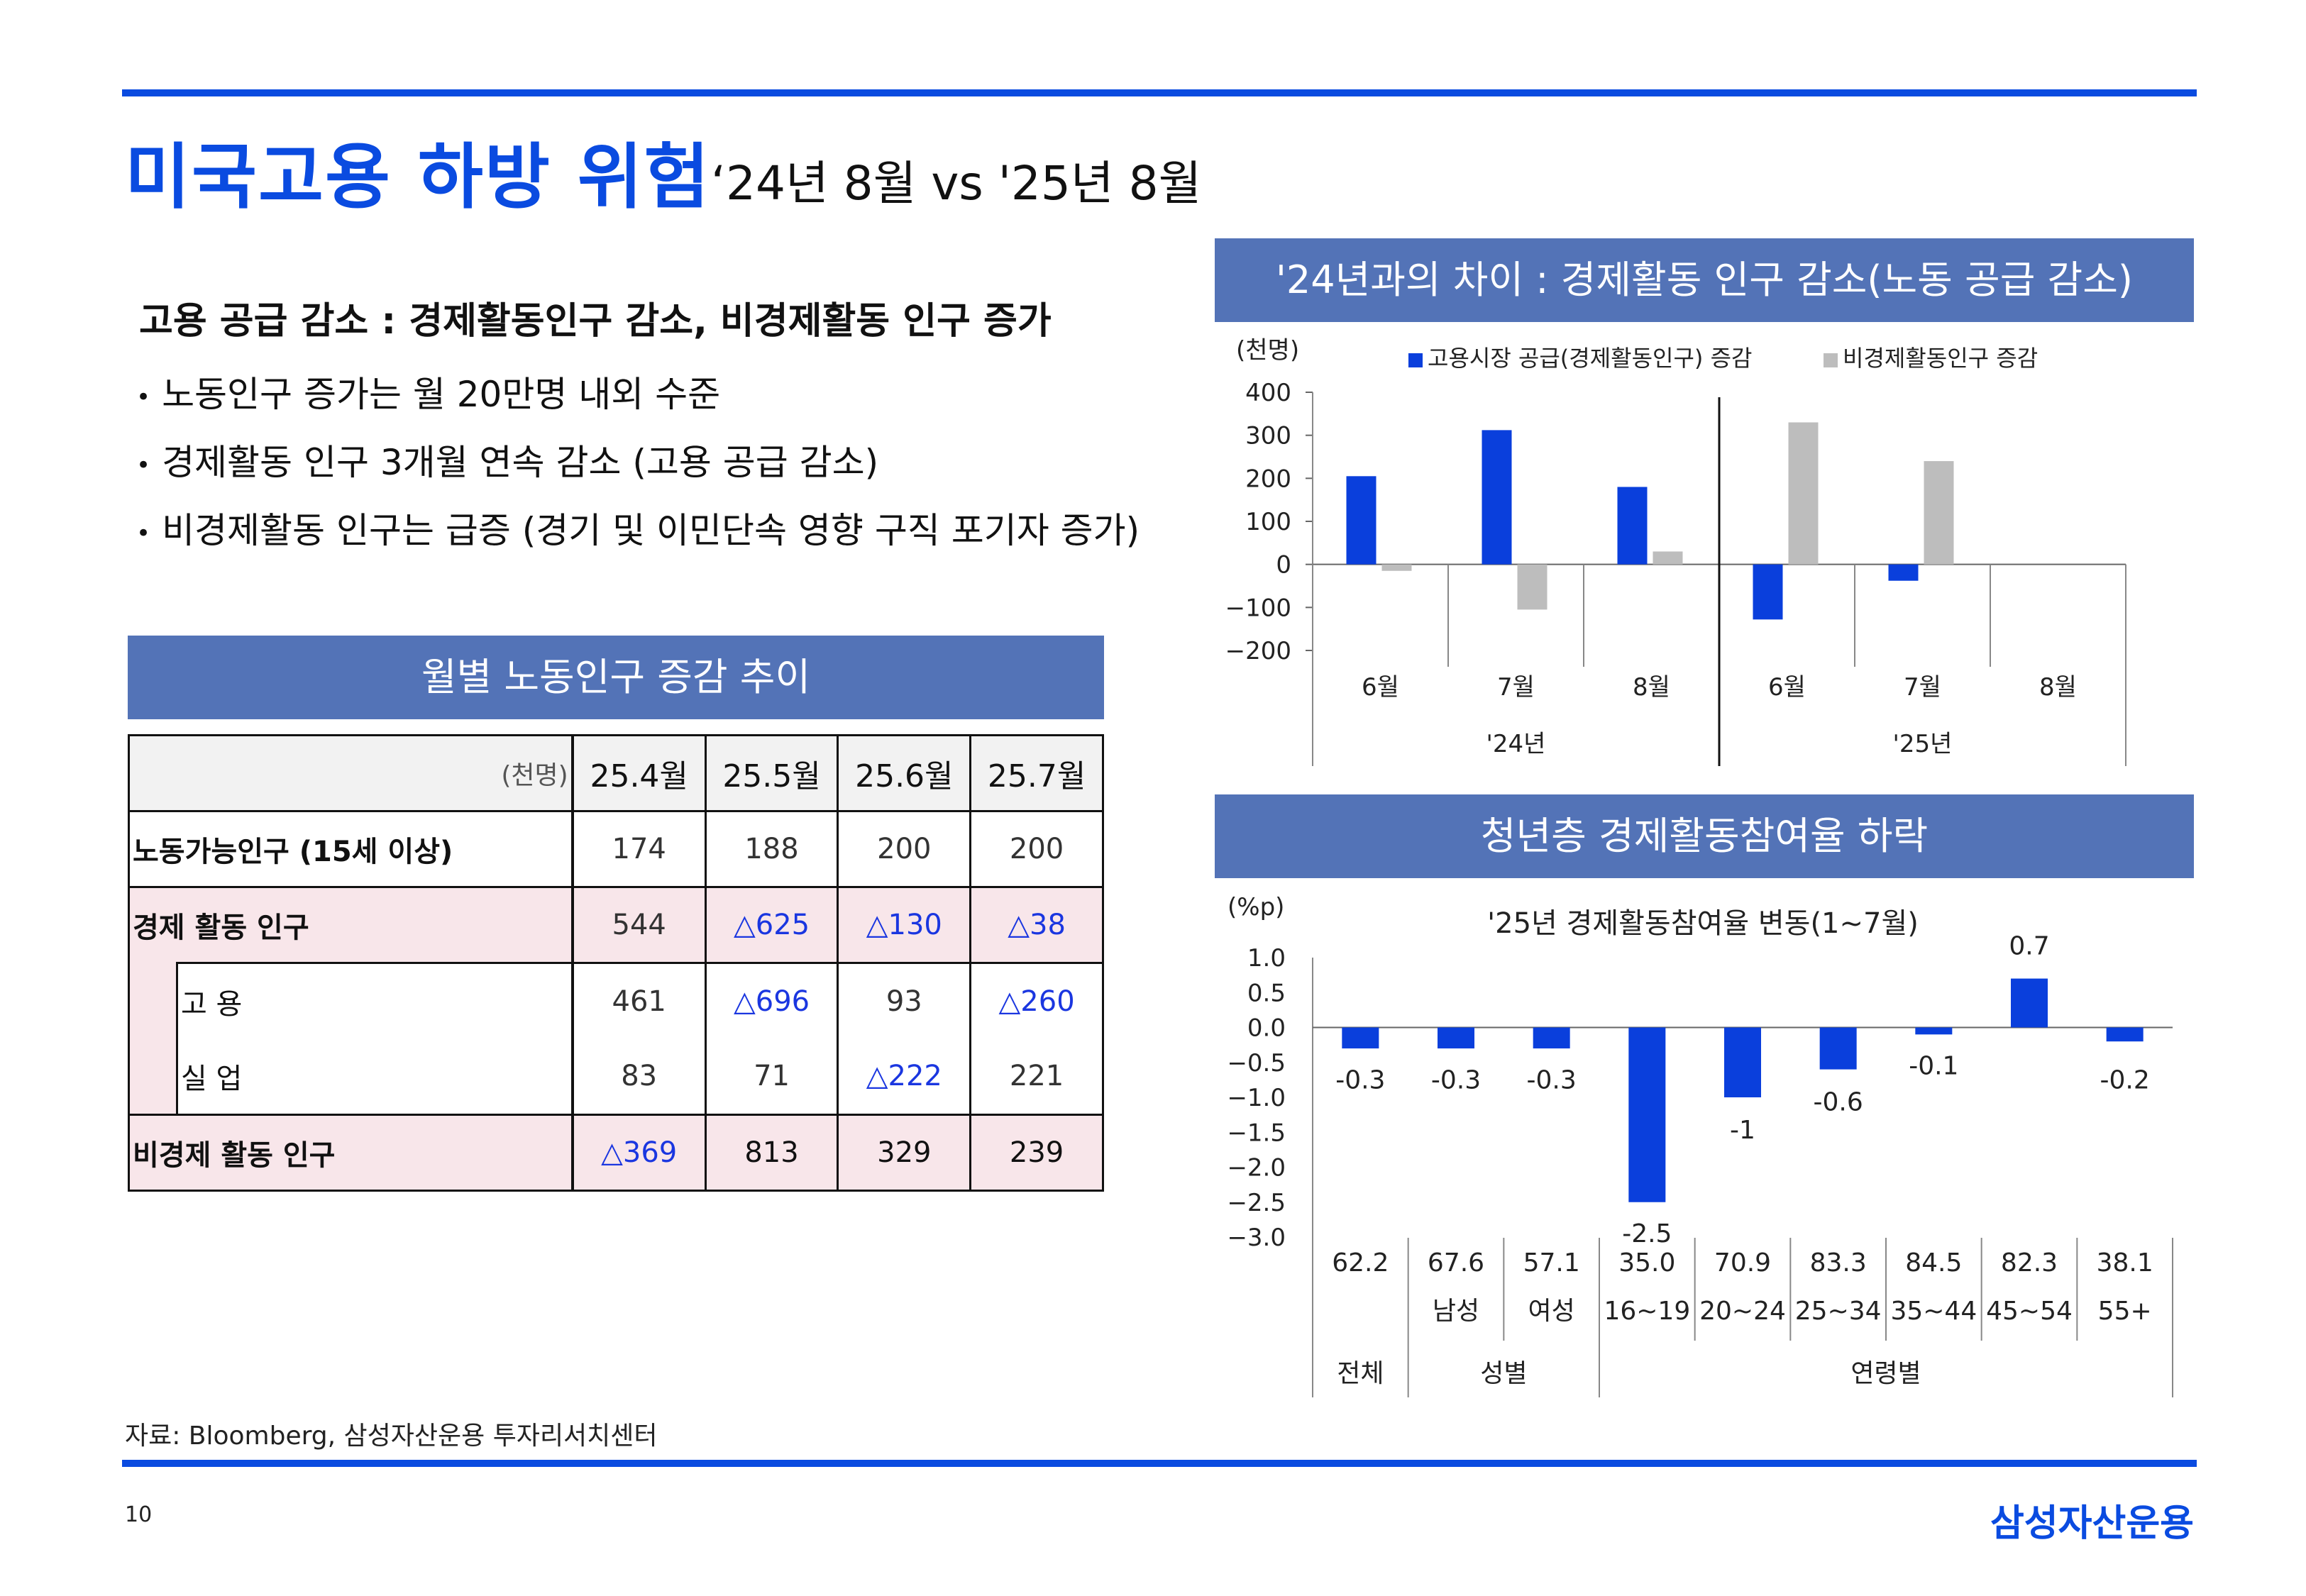 Image resolution: width=2306 pixels, height=1596 pixels. Describe the element at coordinates (596, 321) in the screenshot. I see `summary-headline: 고용 공급 감소 : 경제활동인구 감소, 비경제활동 인구 증가` at that location.